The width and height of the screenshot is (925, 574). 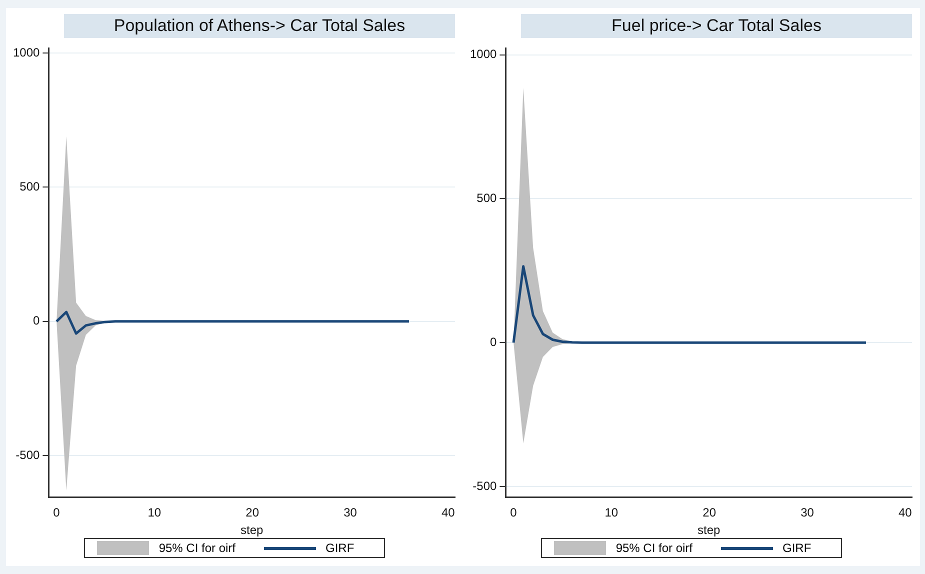 What do you see at coordinates (716, 26) in the screenshot?
I see `chart-title: Fuel price-> Car Total Sales` at bounding box center [716, 26].